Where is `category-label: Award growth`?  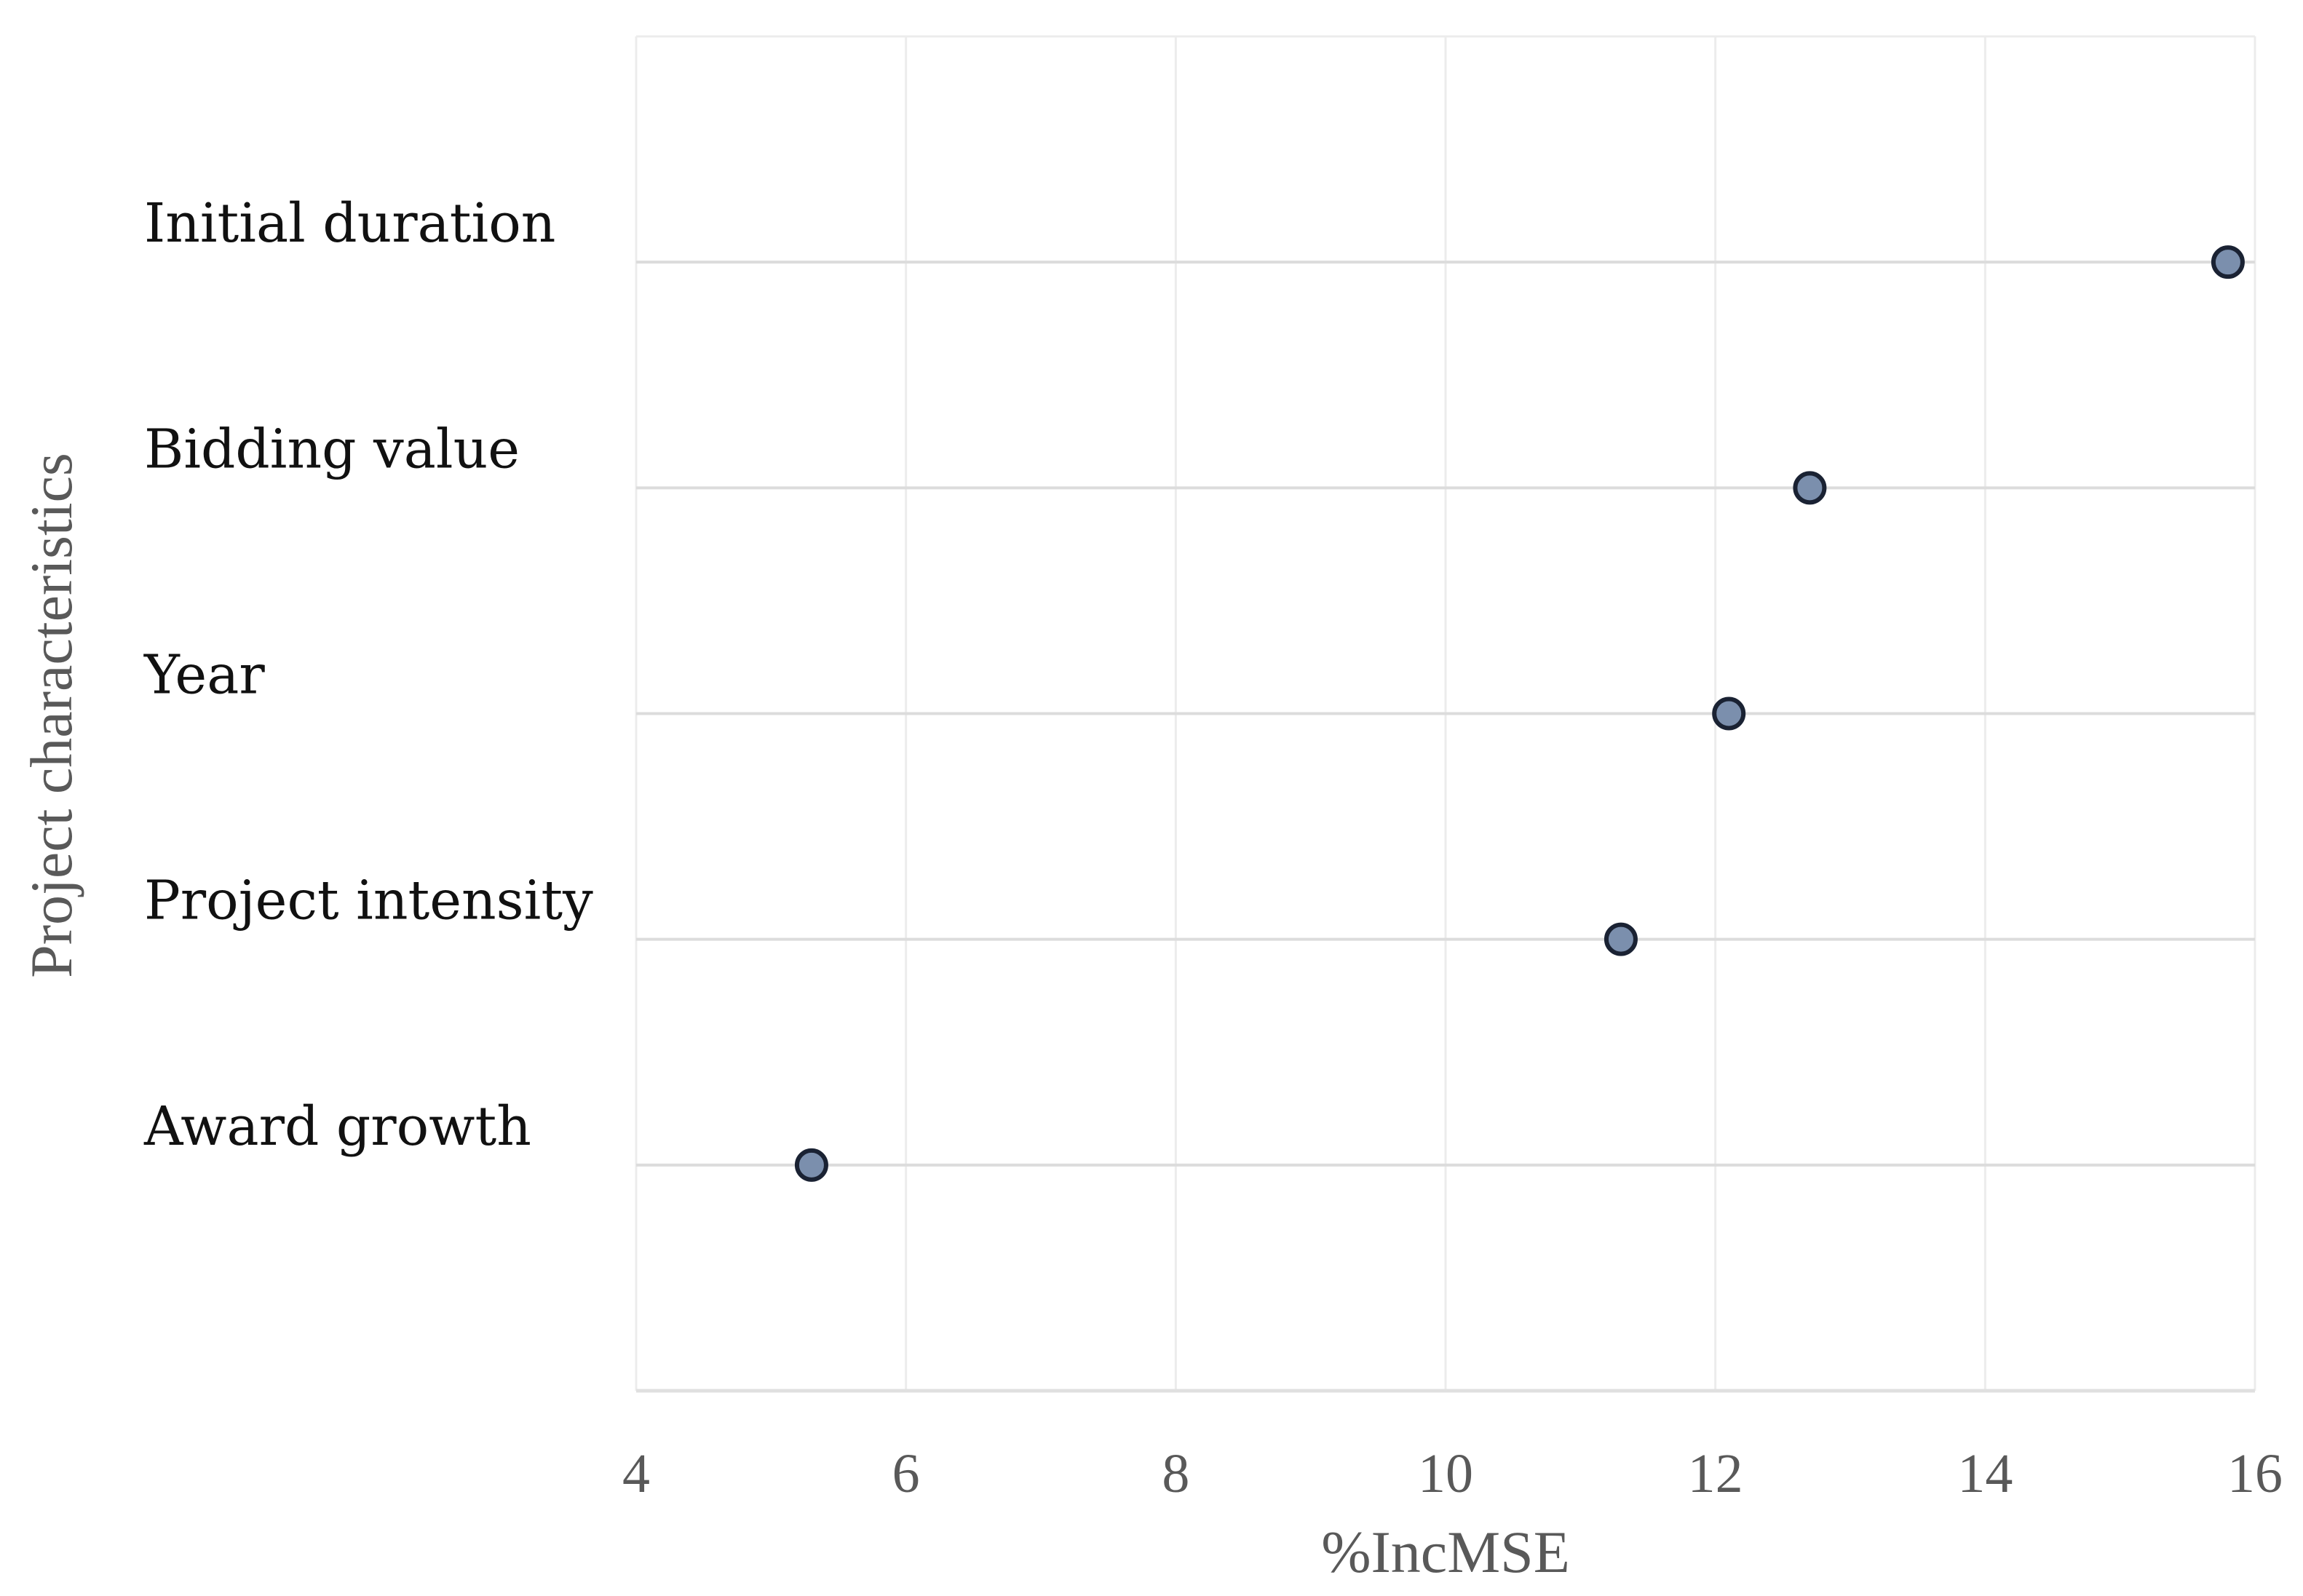 category-label: Award growth is located at coordinates (337, 1126).